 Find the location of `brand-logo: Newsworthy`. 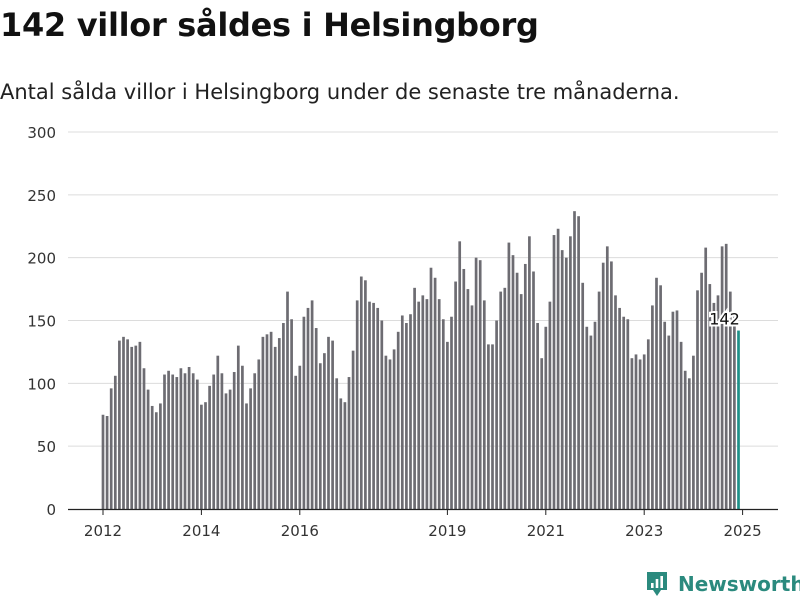

brand-logo: Newsworthy is located at coordinates (722, 584).